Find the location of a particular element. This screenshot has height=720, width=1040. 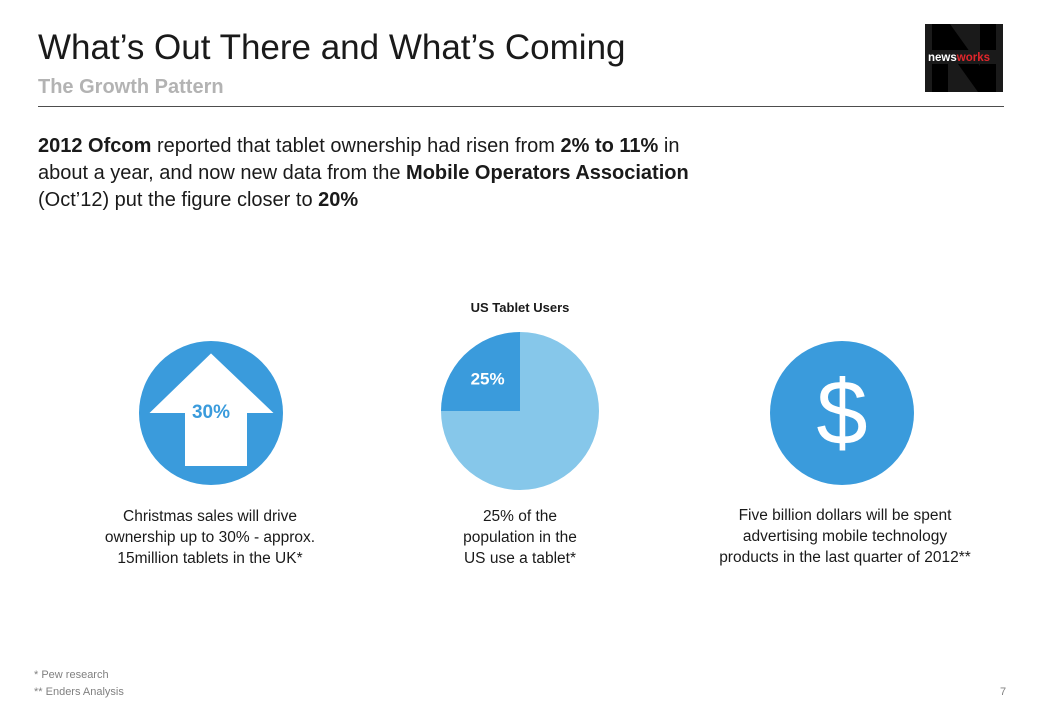

caption-line: population in the is located at coordinates (520, 537).